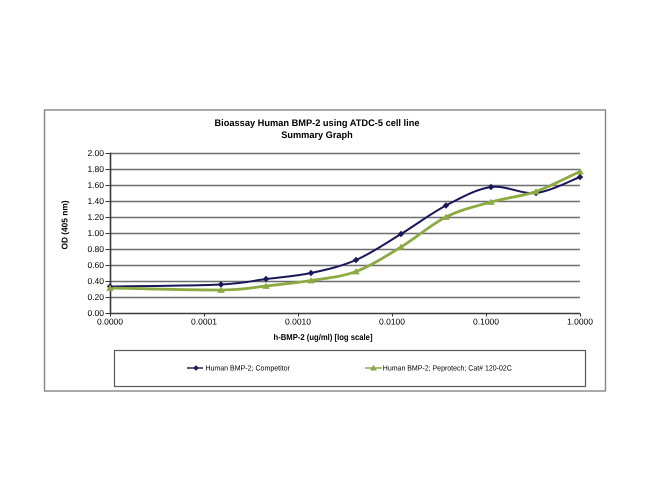  Describe the element at coordinates (486, 322) in the screenshot. I see `svg-text: 0.1000` at that location.